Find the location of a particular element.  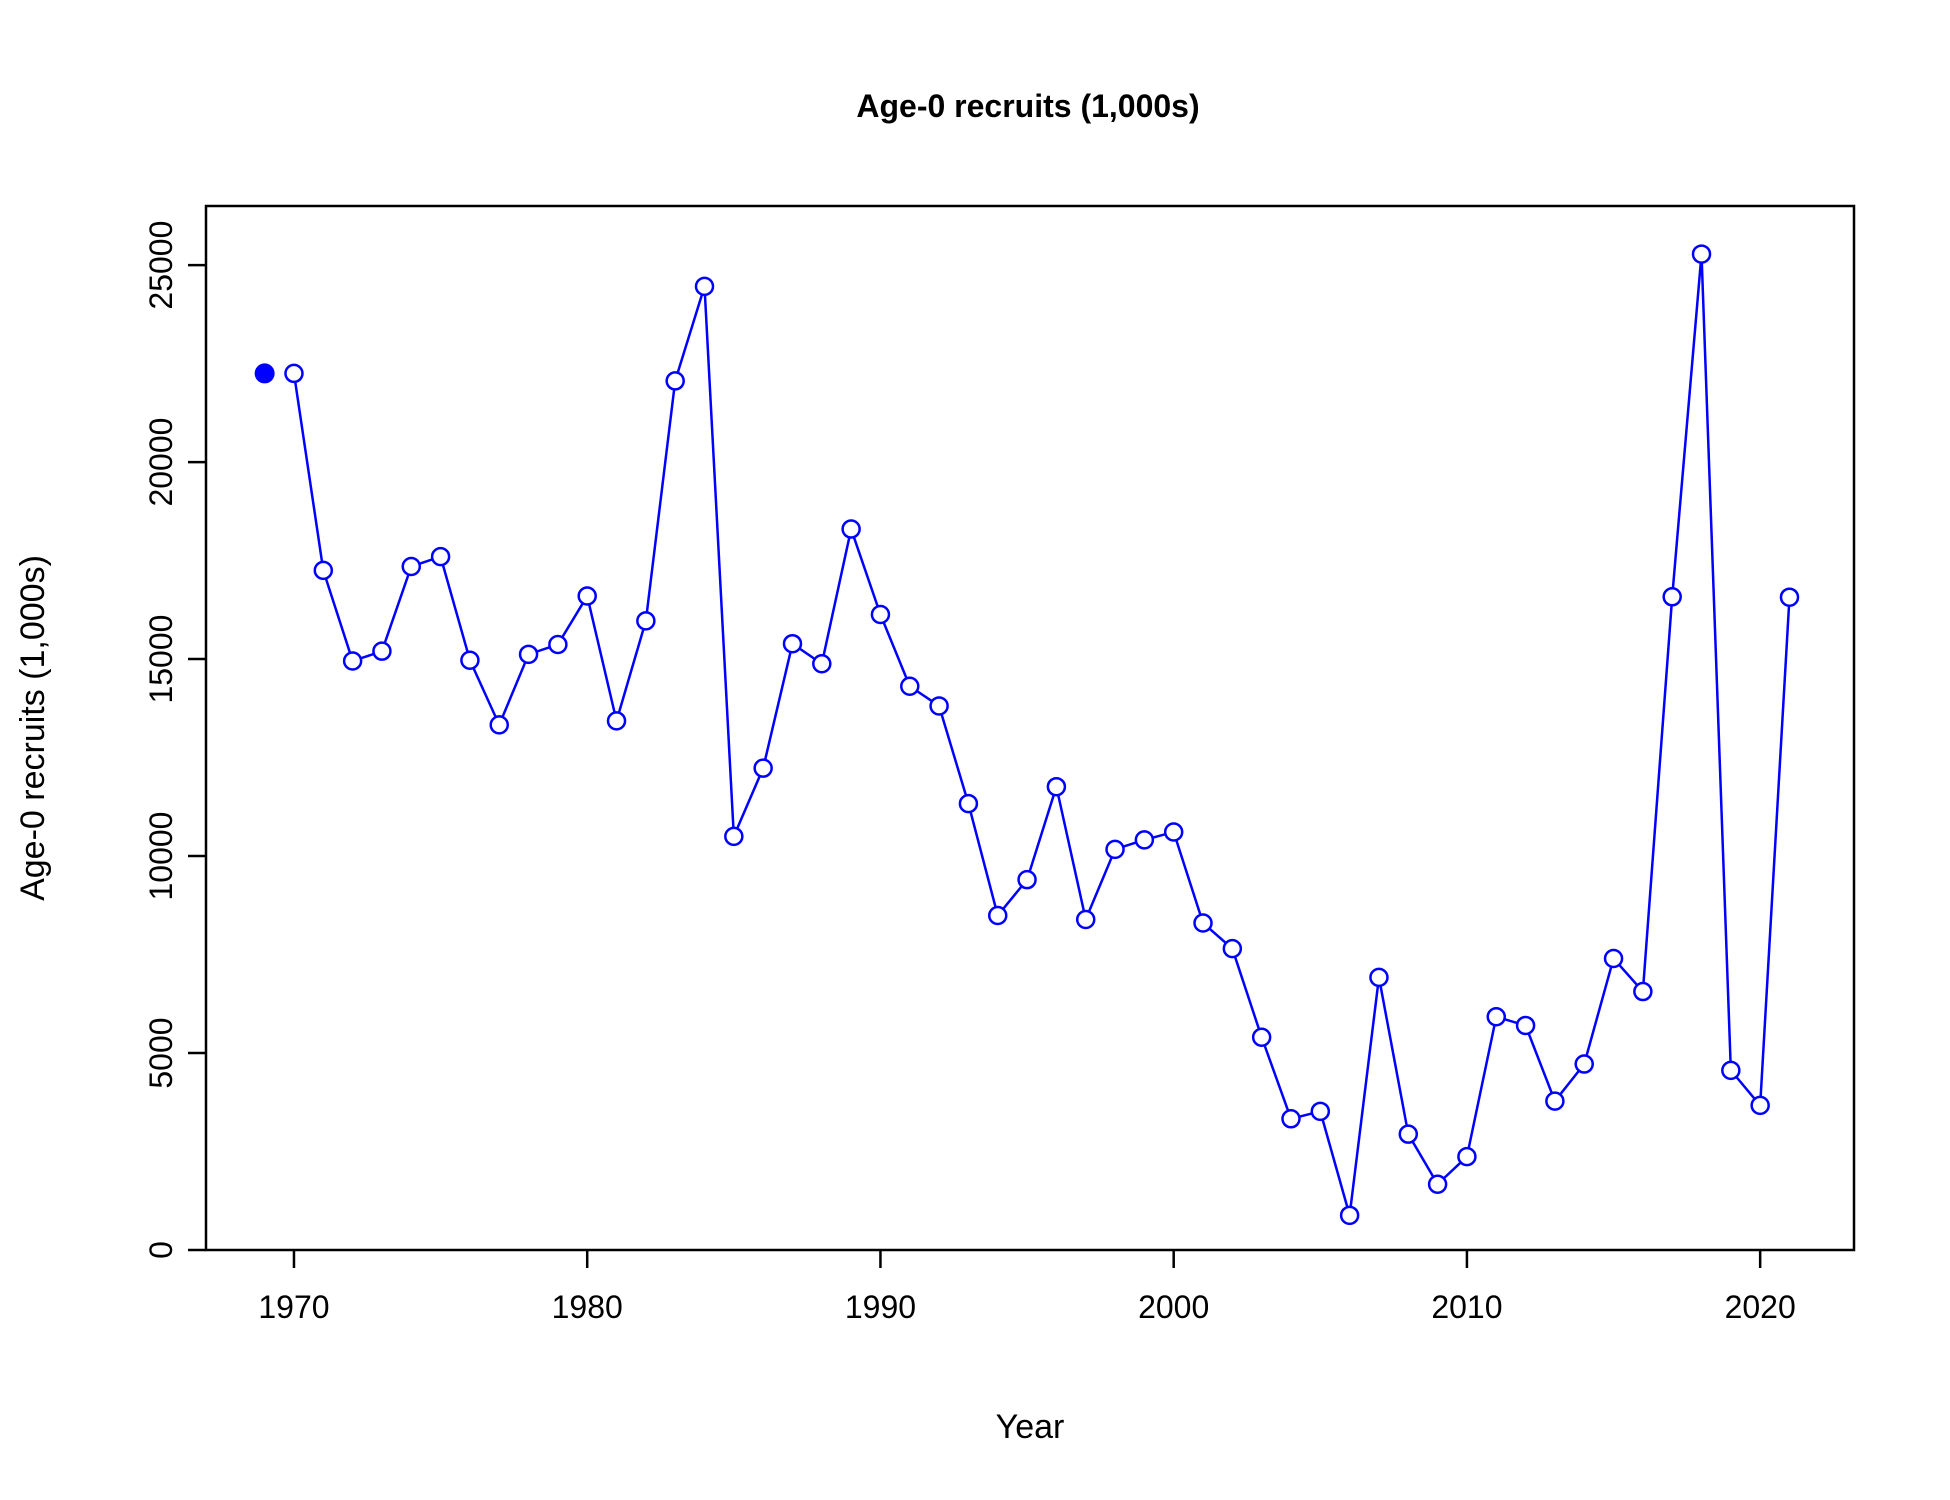

y-axis-label: Age-0 recruits (1,000s) is located at coordinates (33, 728).